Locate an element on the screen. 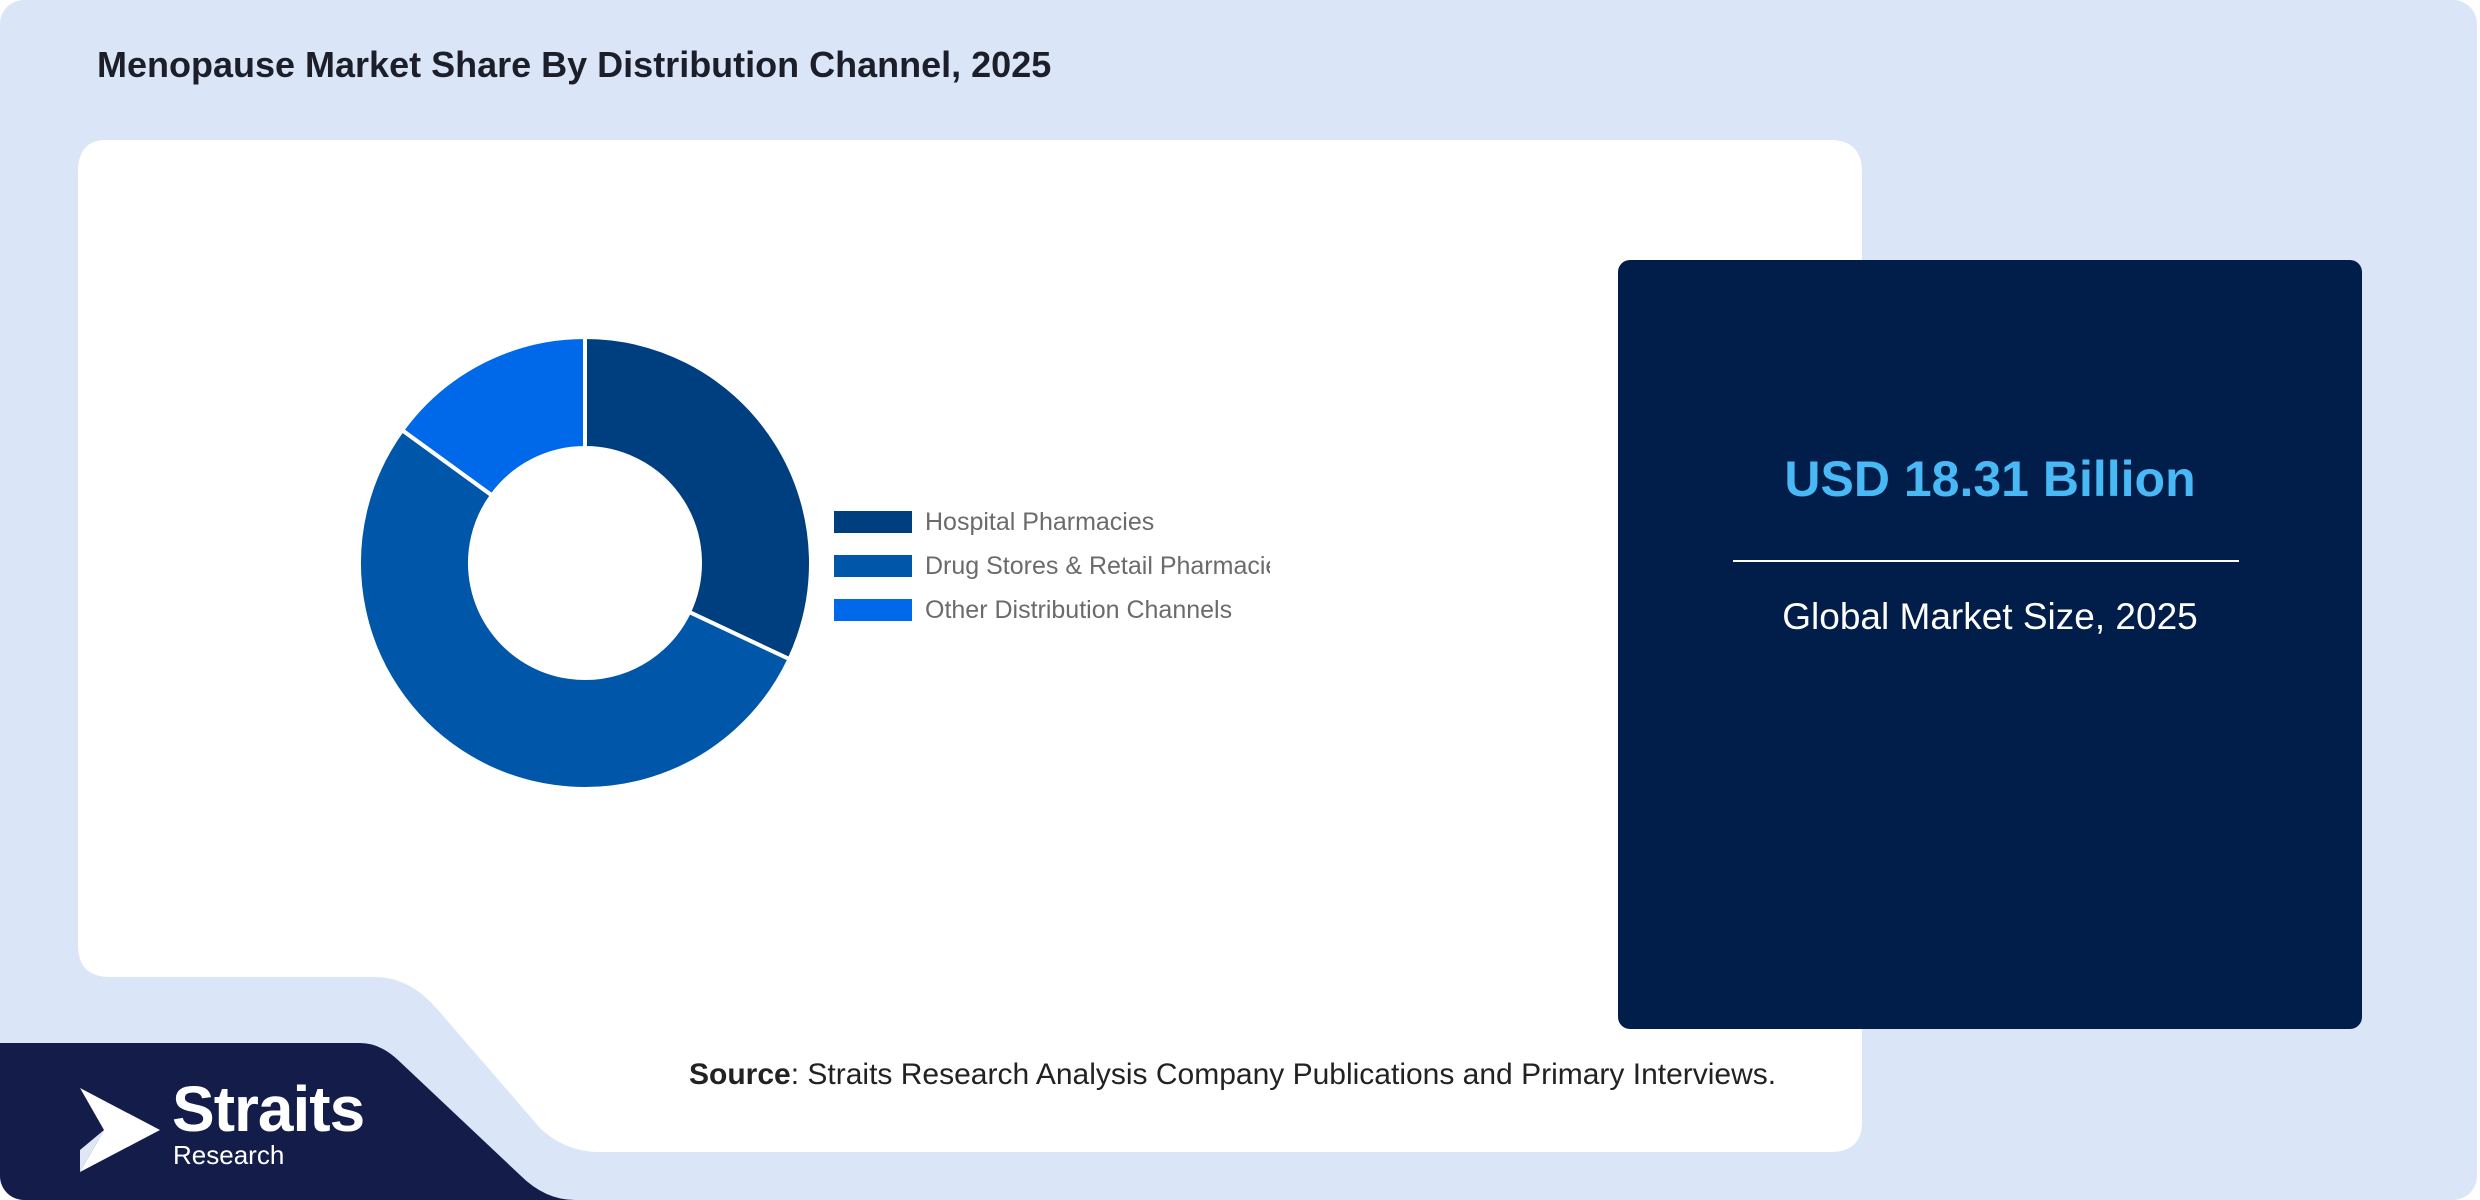  legend-label: Drug Stores & Retail Pharmacie is located at coordinates (1097, 565).